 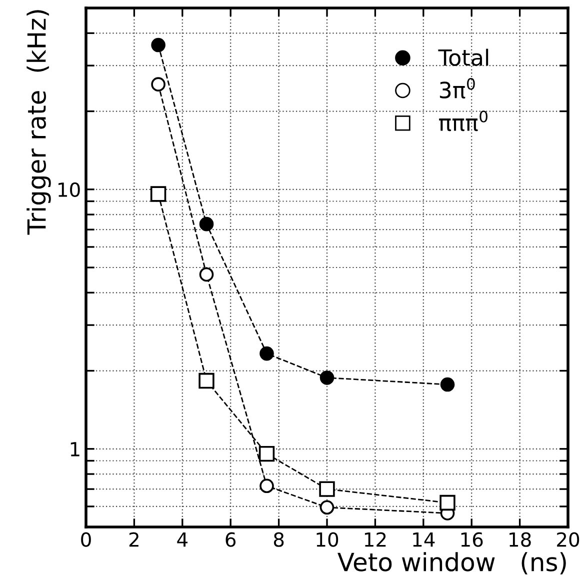 I want to click on x-axis-title: Veto window (ns), so click(x=452, y=563).